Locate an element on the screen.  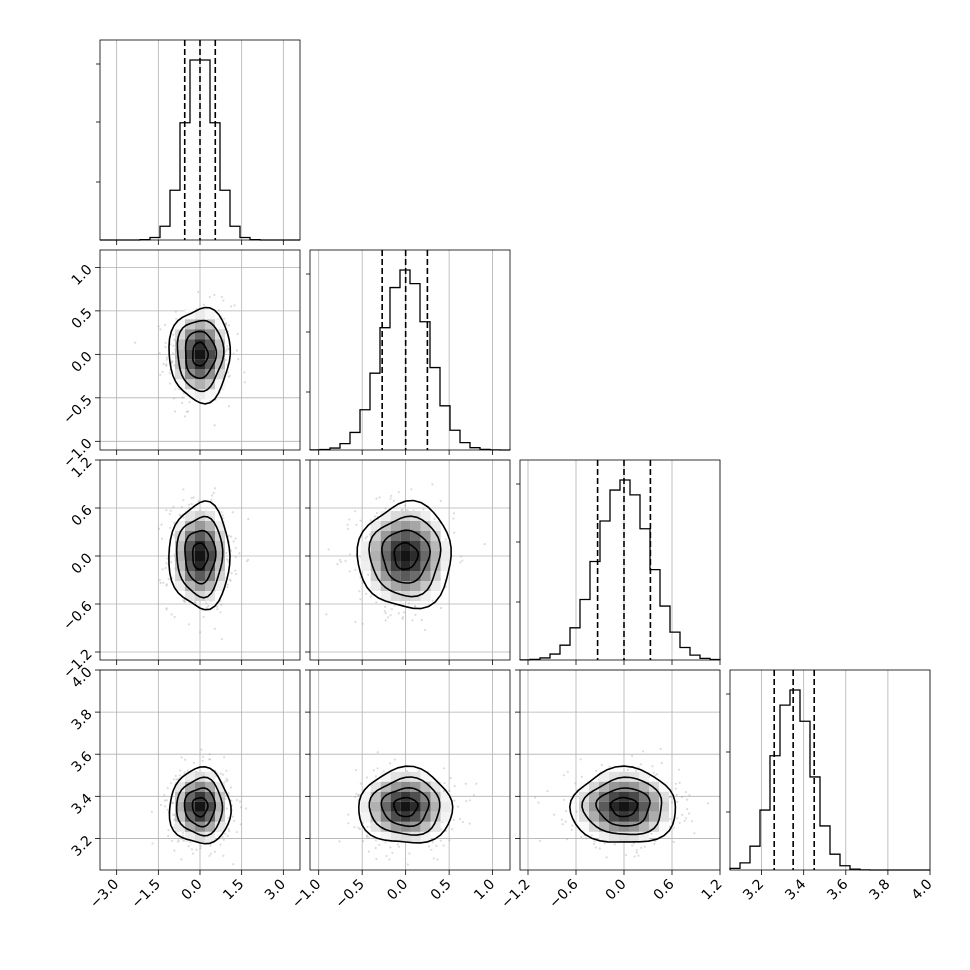
panel-frame is located at coordinates (410, 350).